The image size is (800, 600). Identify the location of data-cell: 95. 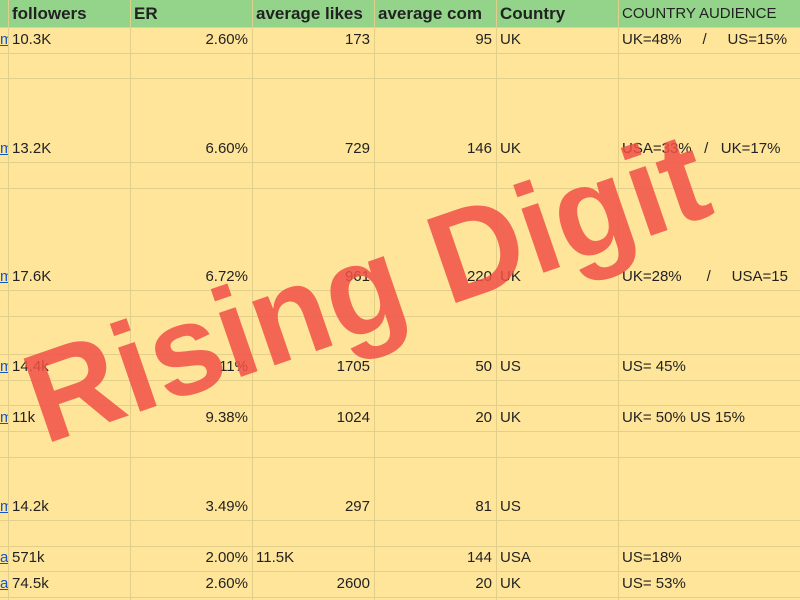
(483, 39).